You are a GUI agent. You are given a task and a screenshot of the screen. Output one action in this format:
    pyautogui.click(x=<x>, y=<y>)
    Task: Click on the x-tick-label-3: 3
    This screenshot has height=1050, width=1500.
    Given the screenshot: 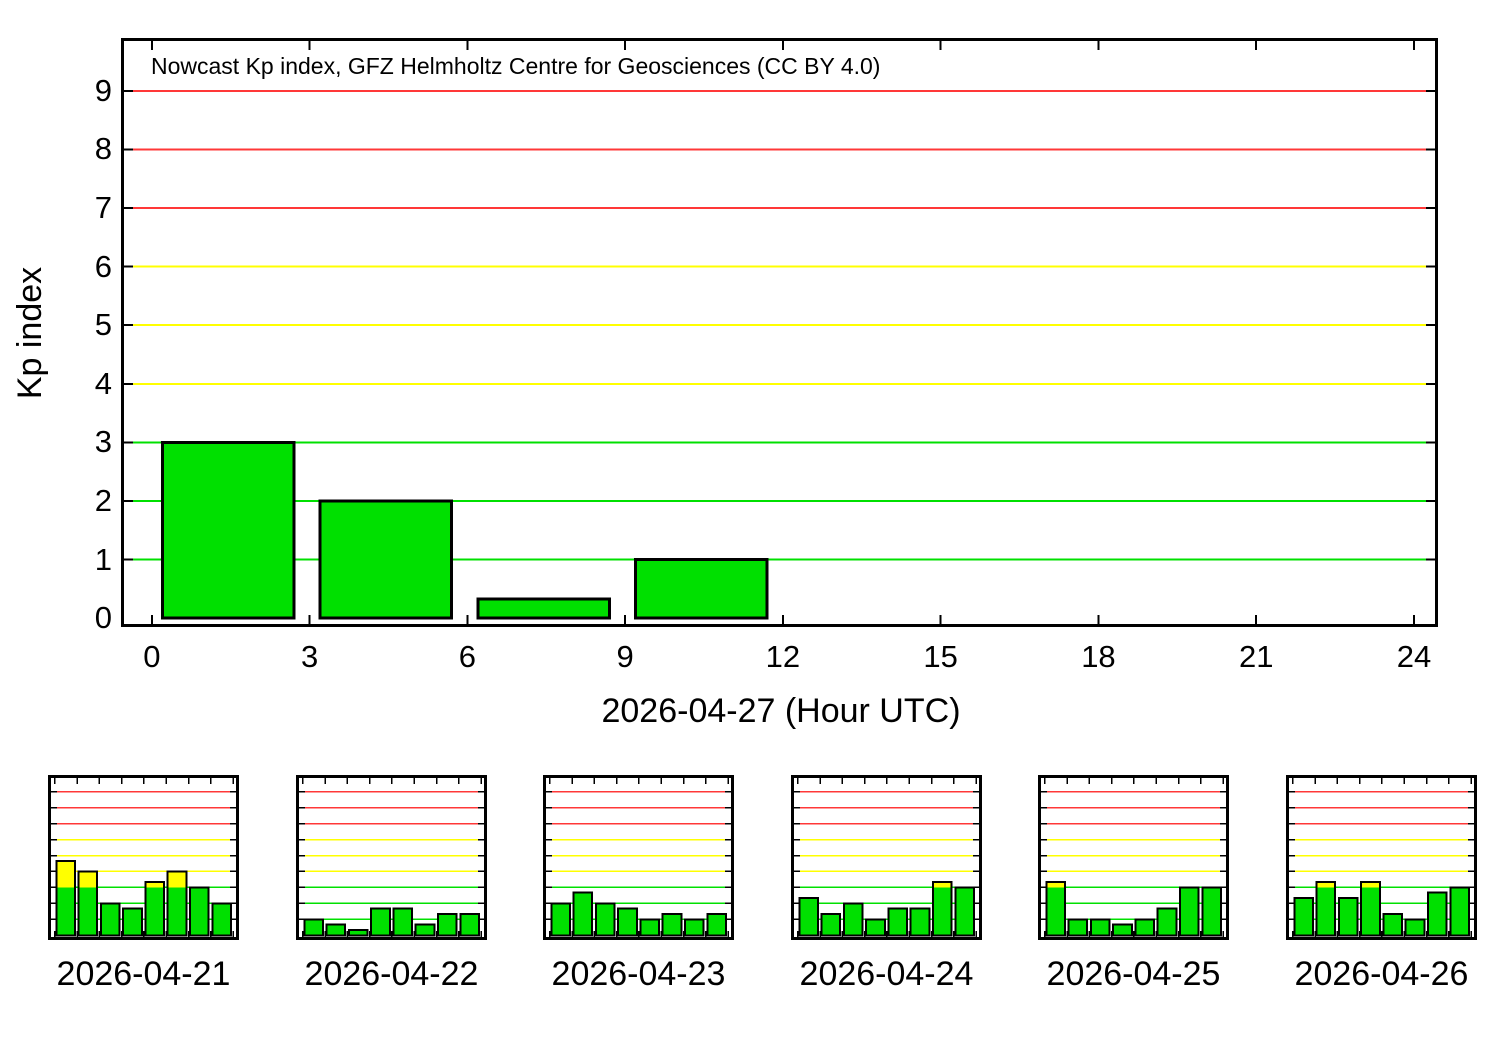 What is the action you would take?
    pyautogui.click(x=310, y=656)
    